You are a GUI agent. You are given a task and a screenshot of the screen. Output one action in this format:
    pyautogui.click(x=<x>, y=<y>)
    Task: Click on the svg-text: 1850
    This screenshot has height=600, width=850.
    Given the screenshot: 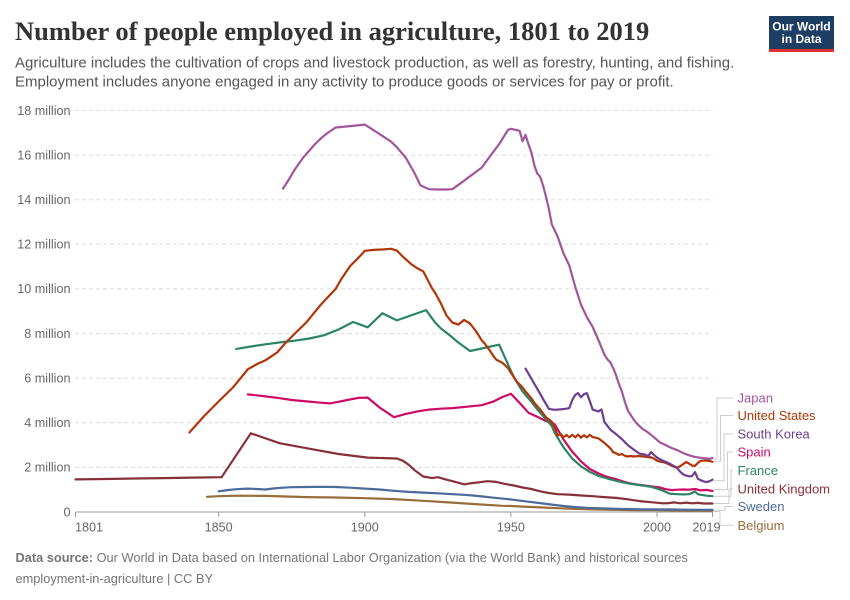 What is the action you would take?
    pyautogui.click(x=219, y=528)
    